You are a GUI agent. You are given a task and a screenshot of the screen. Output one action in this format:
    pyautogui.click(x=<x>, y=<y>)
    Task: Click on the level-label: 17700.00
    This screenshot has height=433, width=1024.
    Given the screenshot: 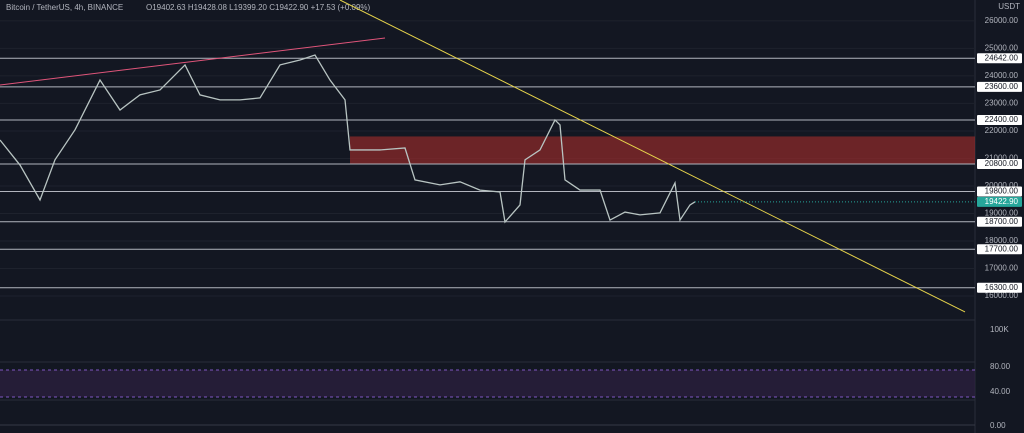 What is the action you would take?
    pyautogui.click(x=1002, y=248)
    